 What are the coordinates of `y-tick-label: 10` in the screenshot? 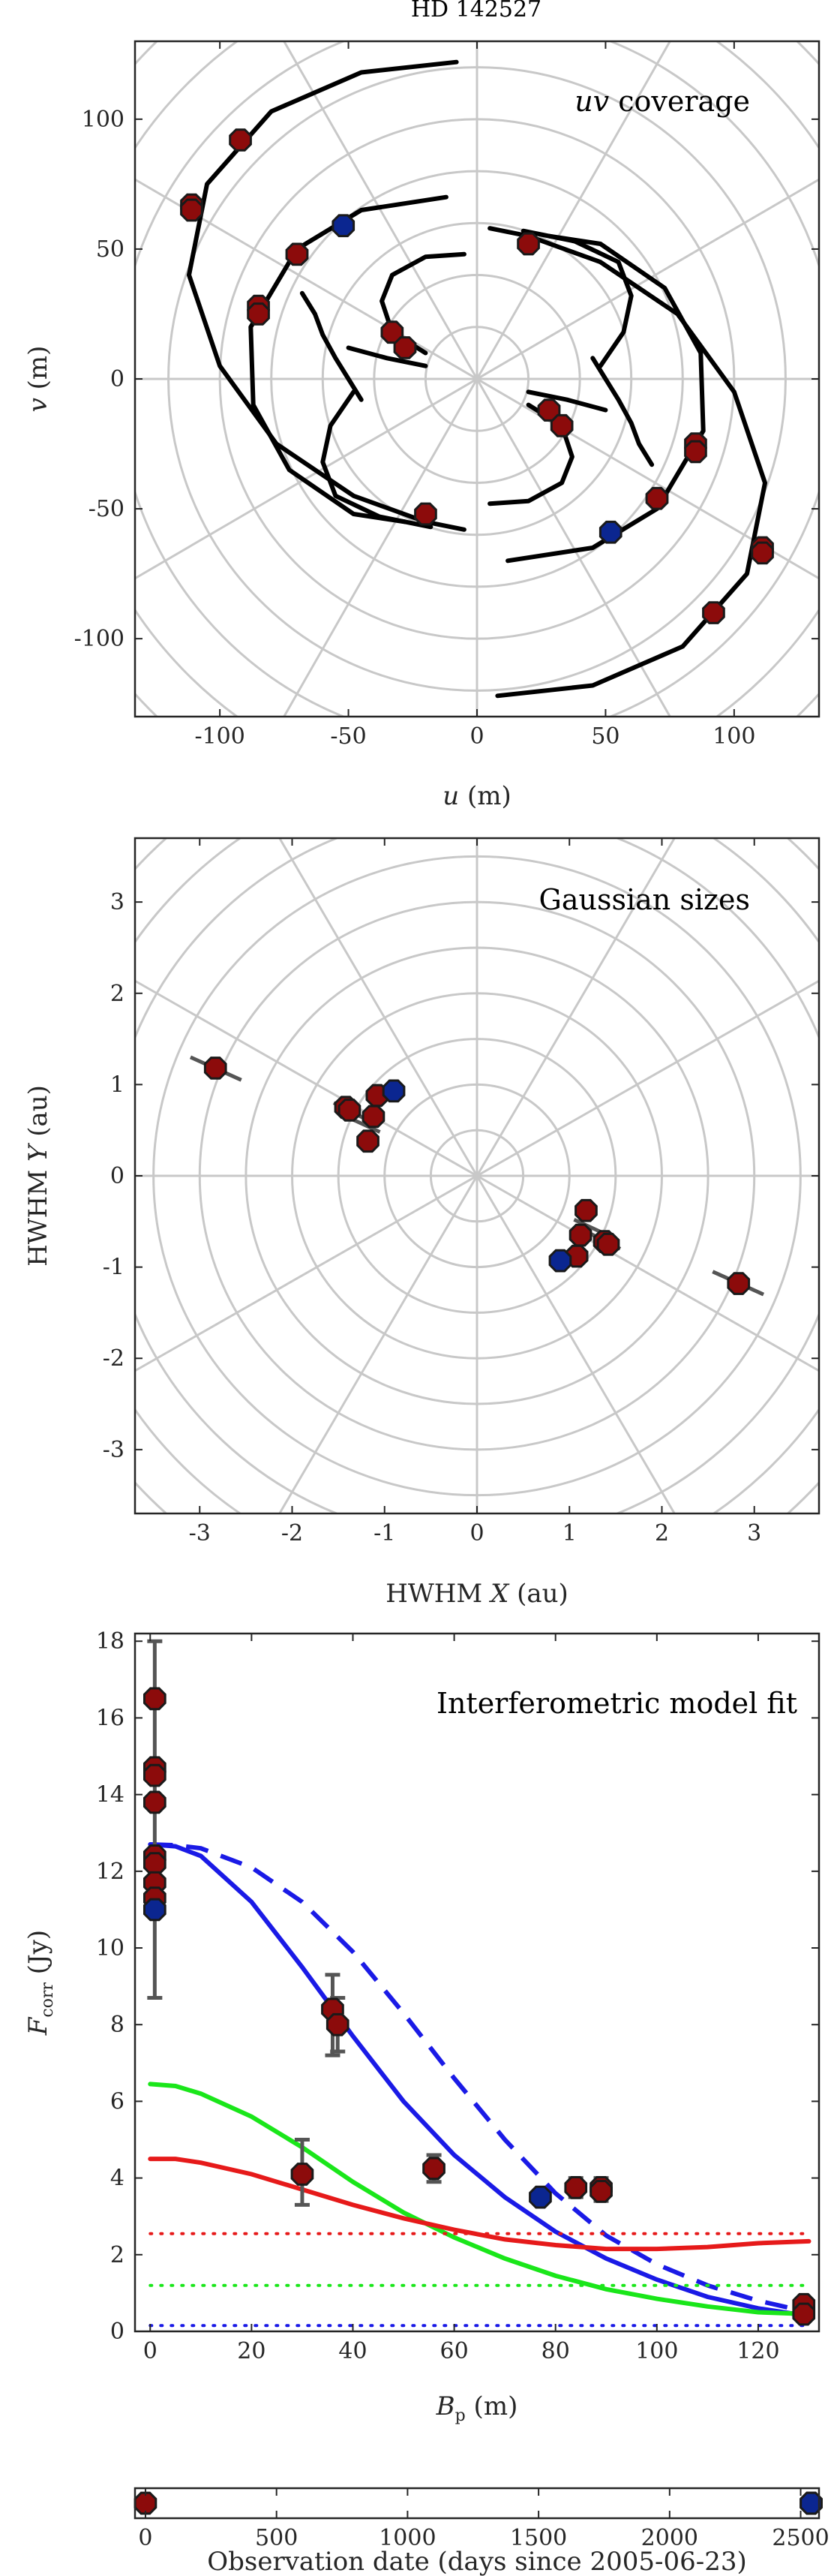 It's located at (110, 1948).